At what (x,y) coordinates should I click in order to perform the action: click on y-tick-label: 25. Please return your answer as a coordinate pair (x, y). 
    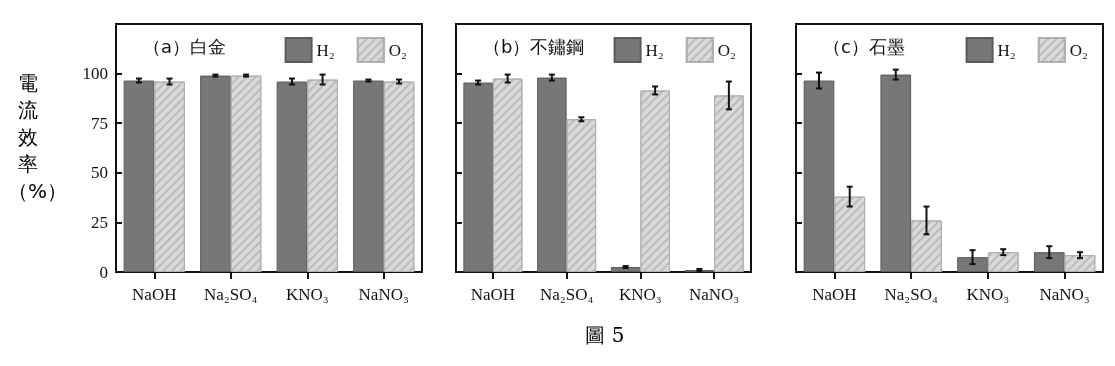
    Looking at the image, I should click on (99, 222).